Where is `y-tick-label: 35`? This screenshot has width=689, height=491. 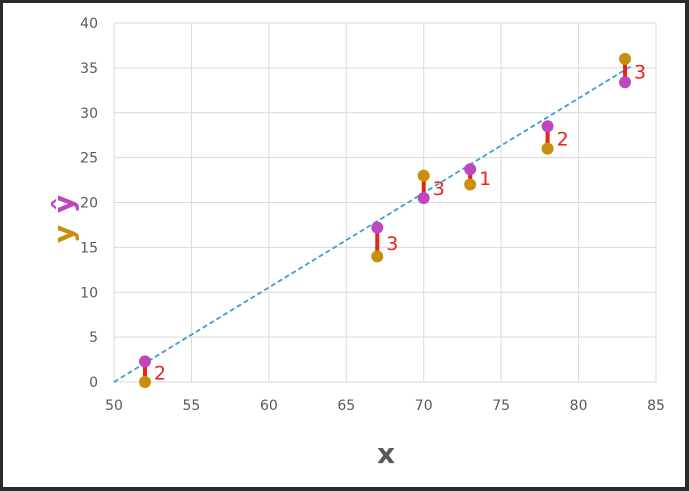
y-tick-label: 35 is located at coordinates (89, 69).